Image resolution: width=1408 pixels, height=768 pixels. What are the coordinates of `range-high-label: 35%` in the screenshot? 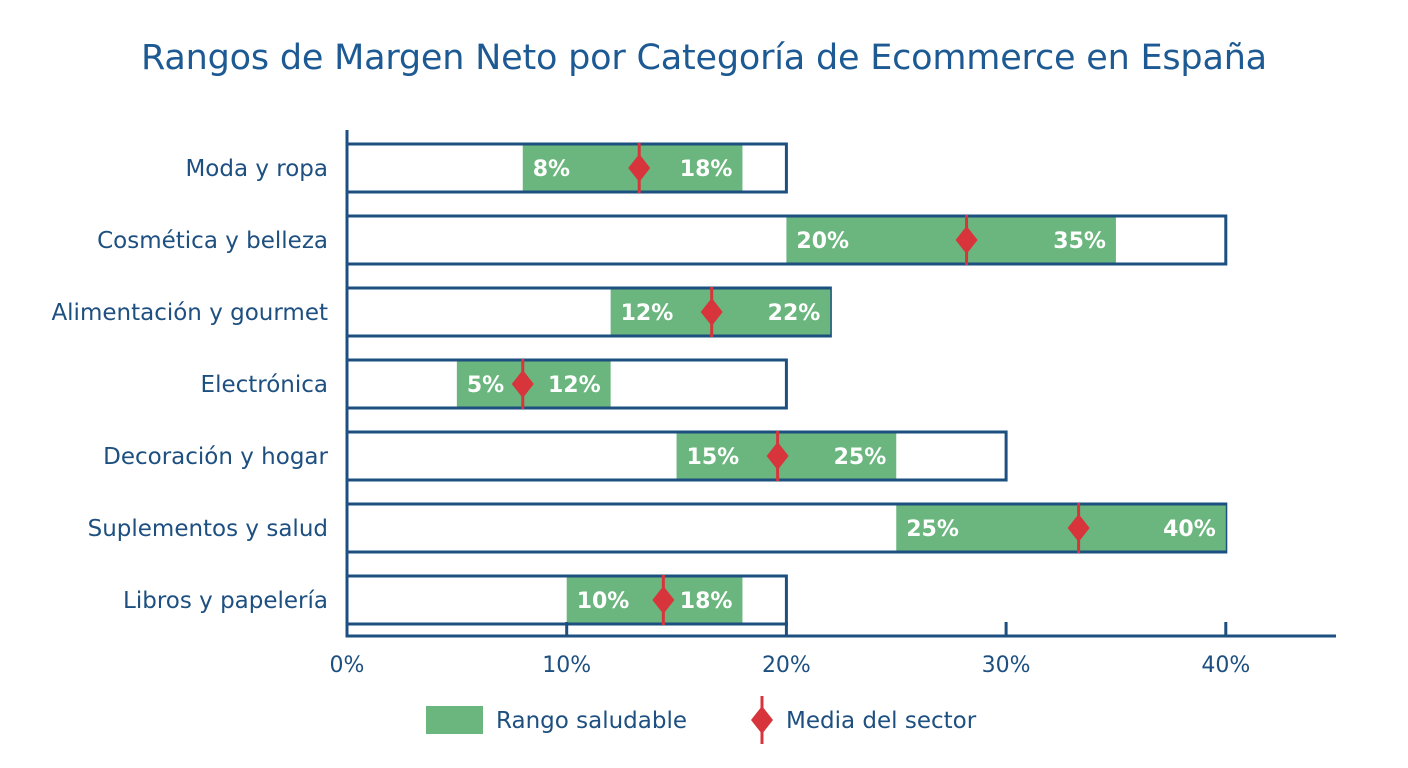 It's located at (1079, 241).